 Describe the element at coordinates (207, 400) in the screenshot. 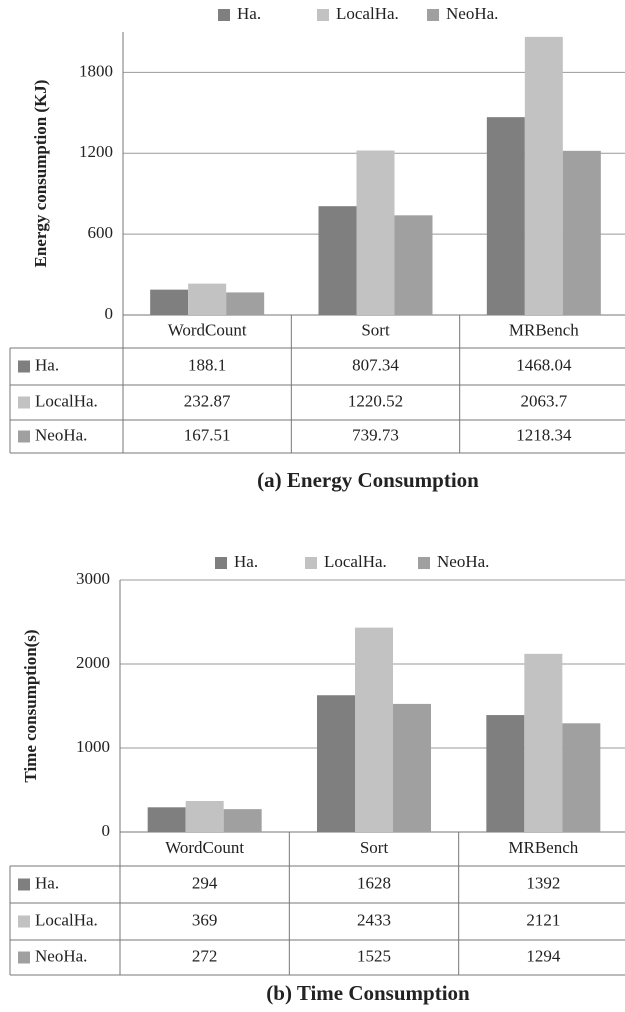

I see `table-value: 232.87` at that location.